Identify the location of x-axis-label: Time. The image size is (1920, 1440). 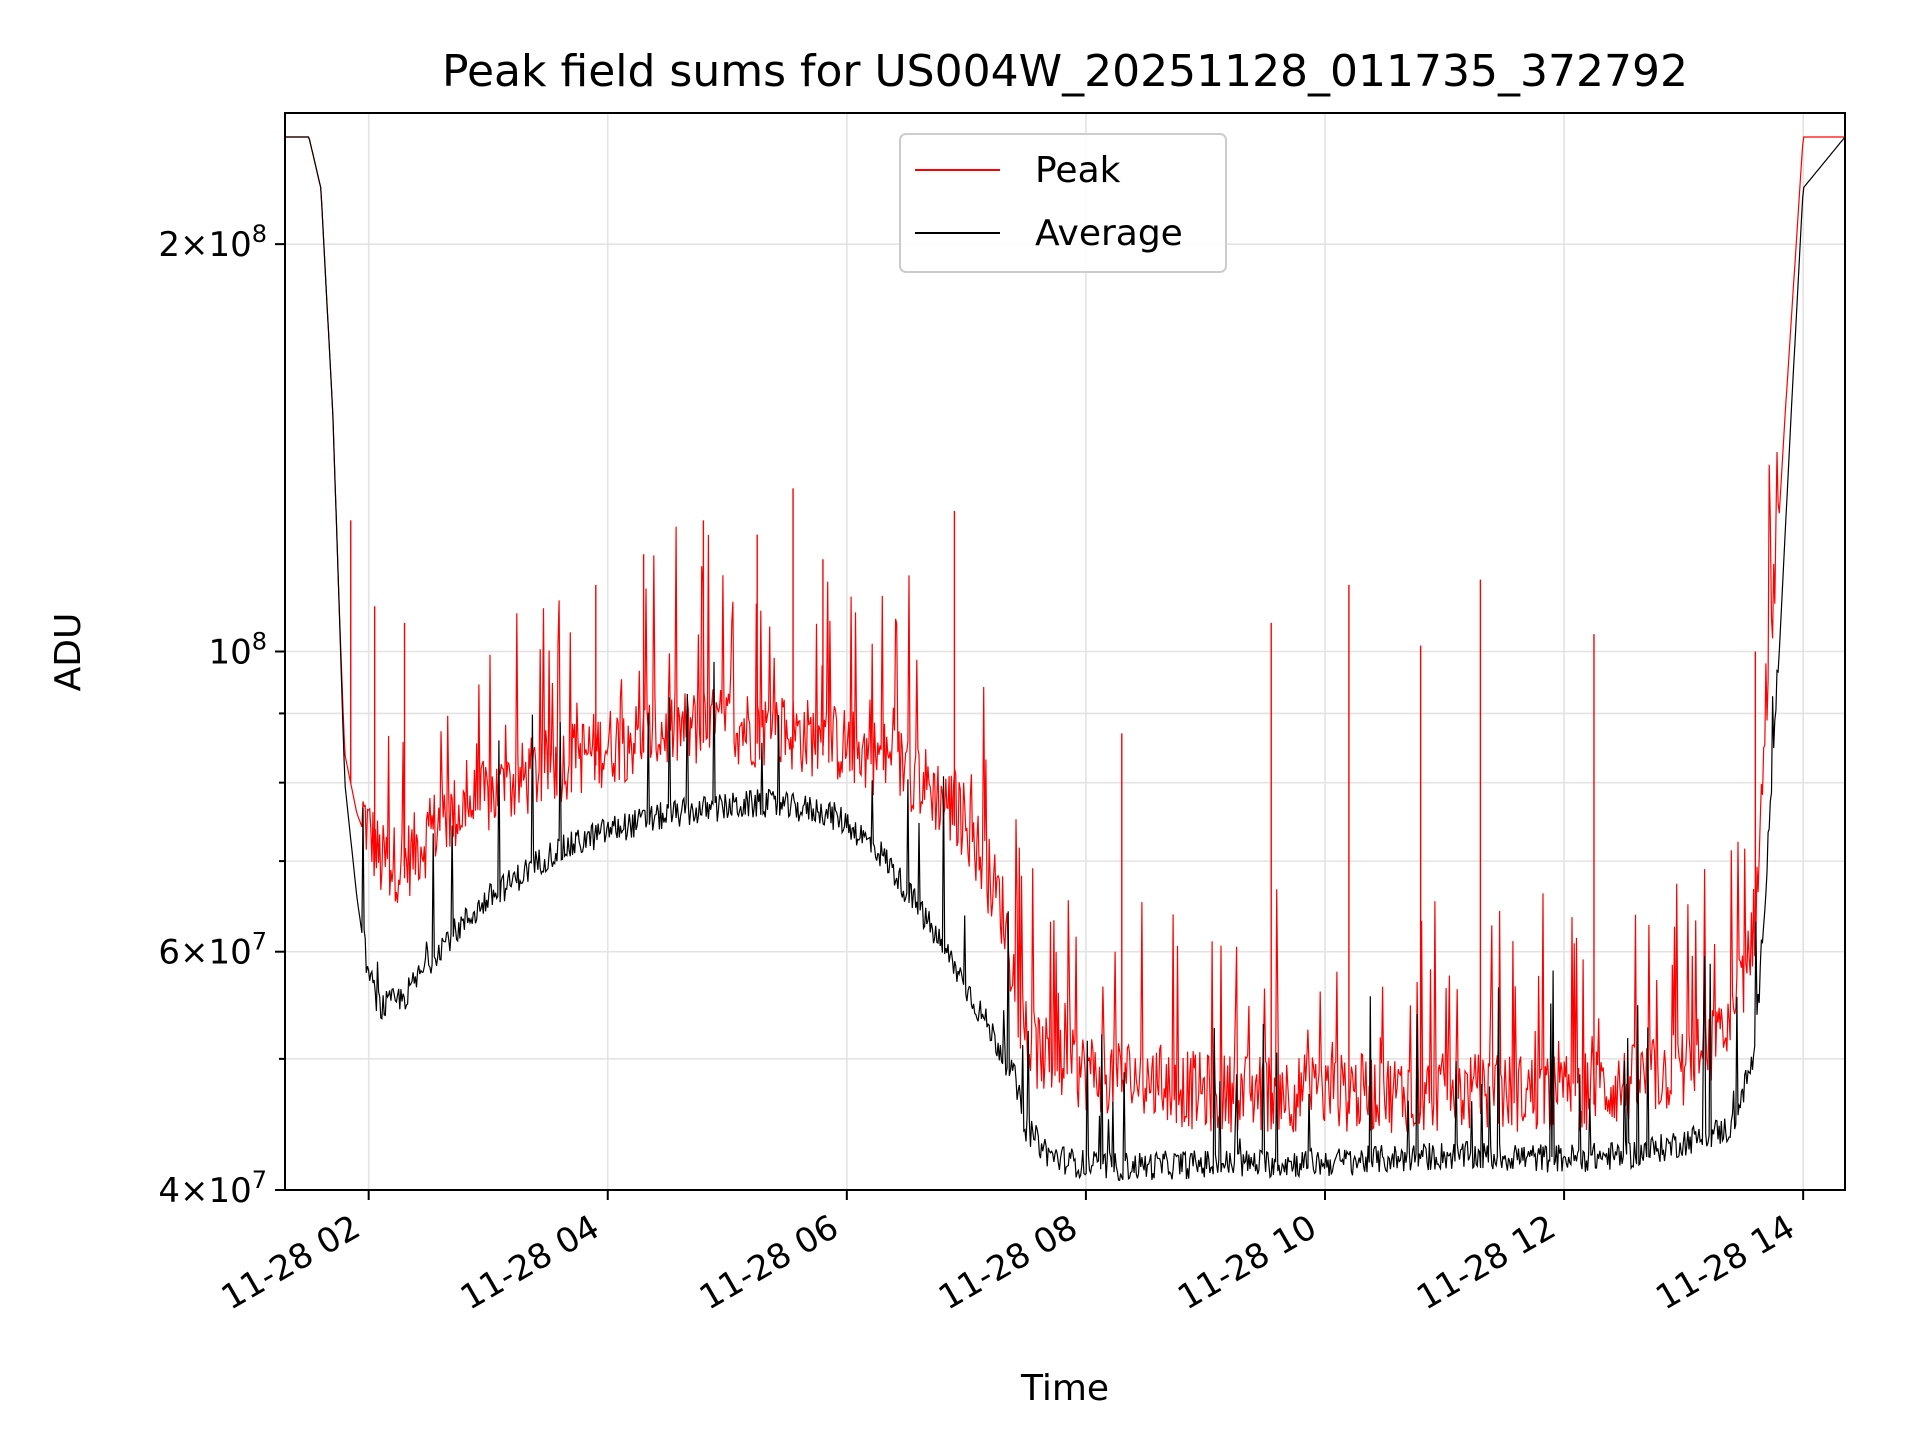
(1064, 1388).